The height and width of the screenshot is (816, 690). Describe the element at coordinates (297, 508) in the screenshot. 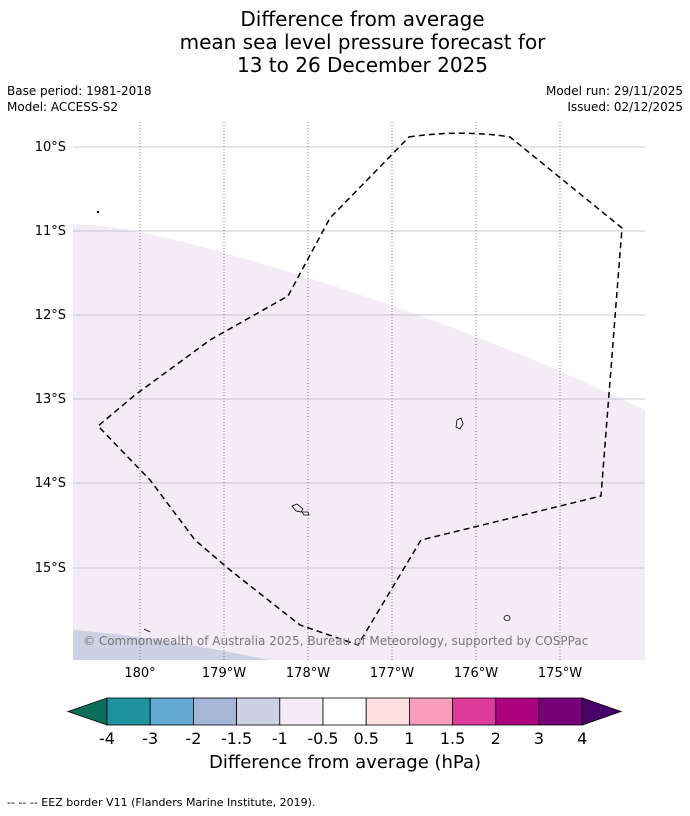

I see `island-west` at that location.